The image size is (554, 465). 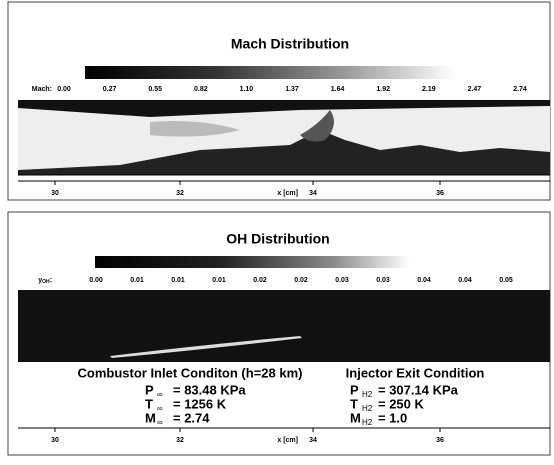 I want to click on panel-title: OH Distribution, so click(x=277, y=239).